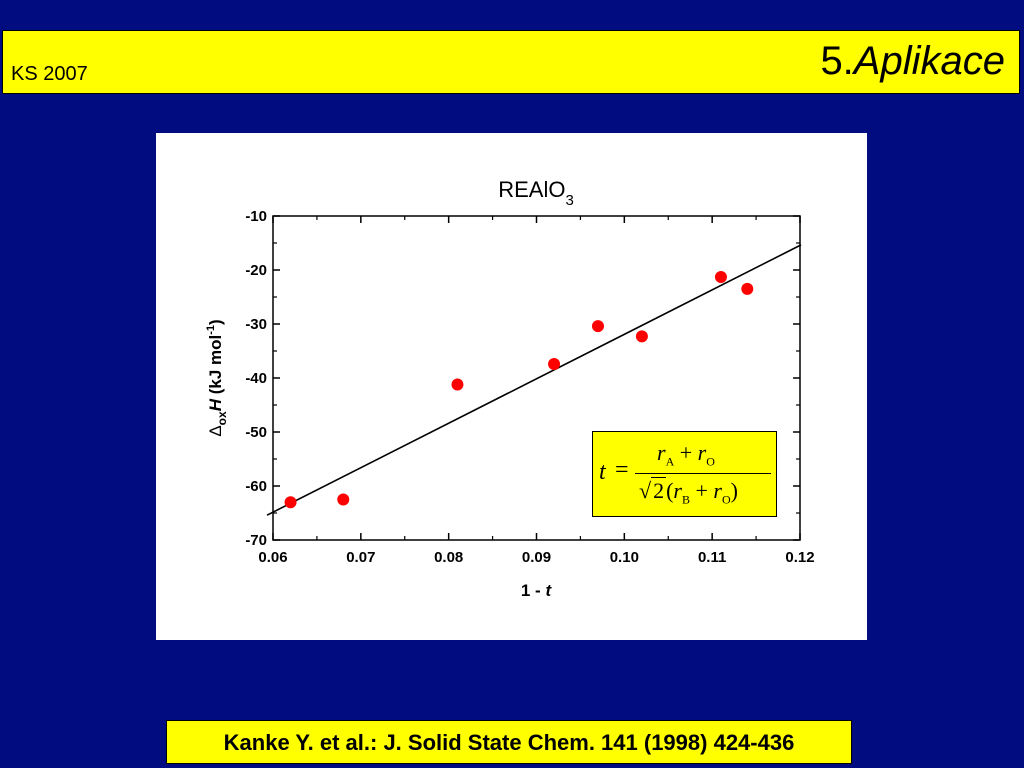 The image size is (1024, 768). I want to click on y-tick-label: -10, so click(256, 216).